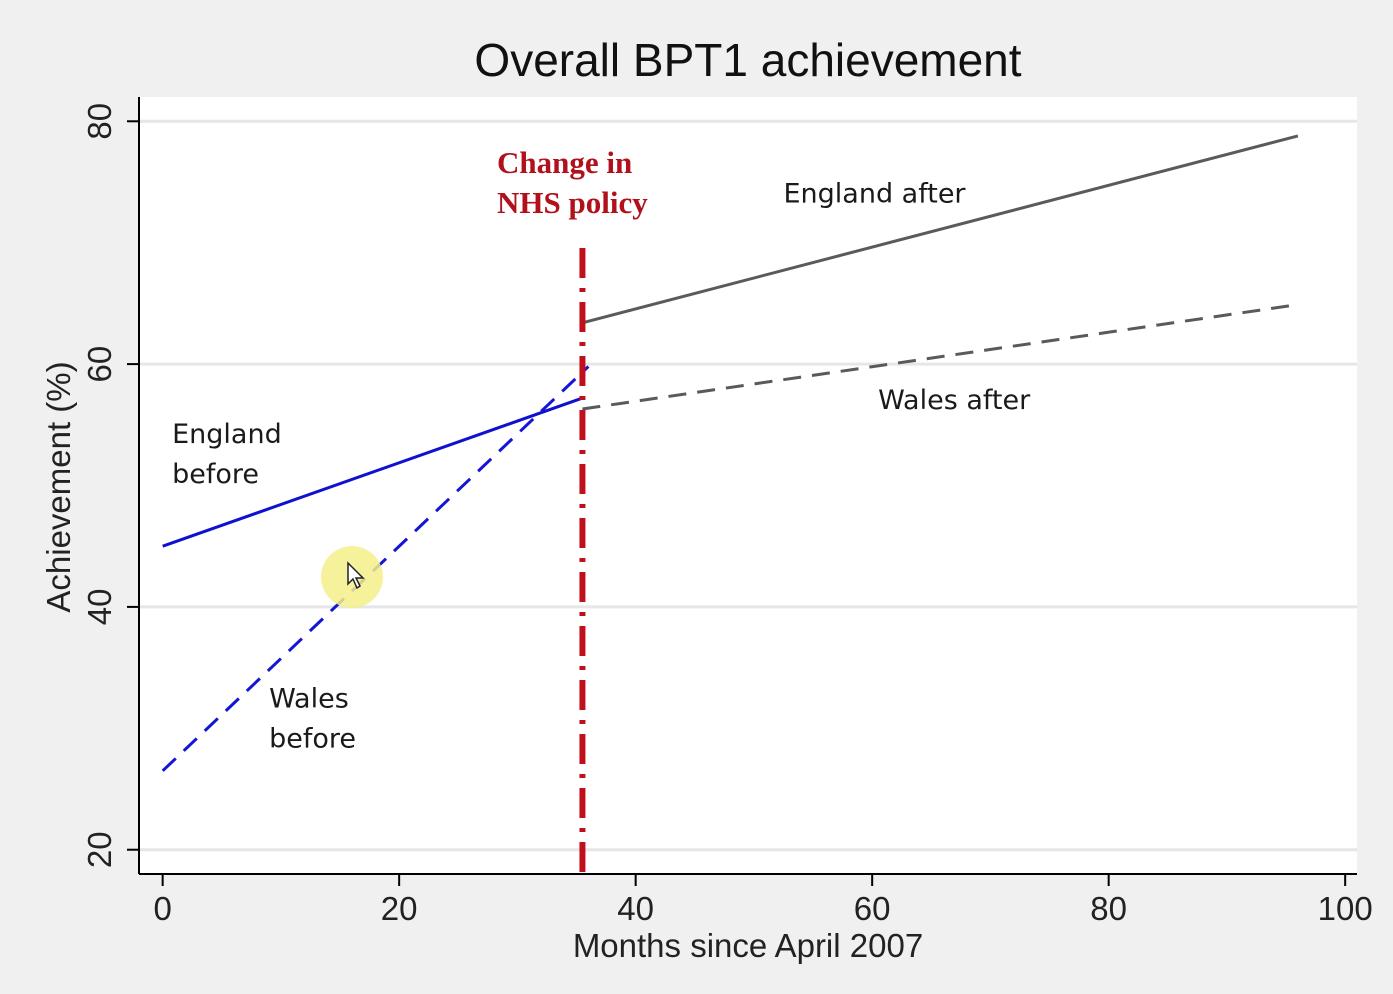 The height and width of the screenshot is (994, 1393). What do you see at coordinates (99, 849) in the screenshot?
I see `y-tick-label-20: 20` at bounding box center [99, 849].